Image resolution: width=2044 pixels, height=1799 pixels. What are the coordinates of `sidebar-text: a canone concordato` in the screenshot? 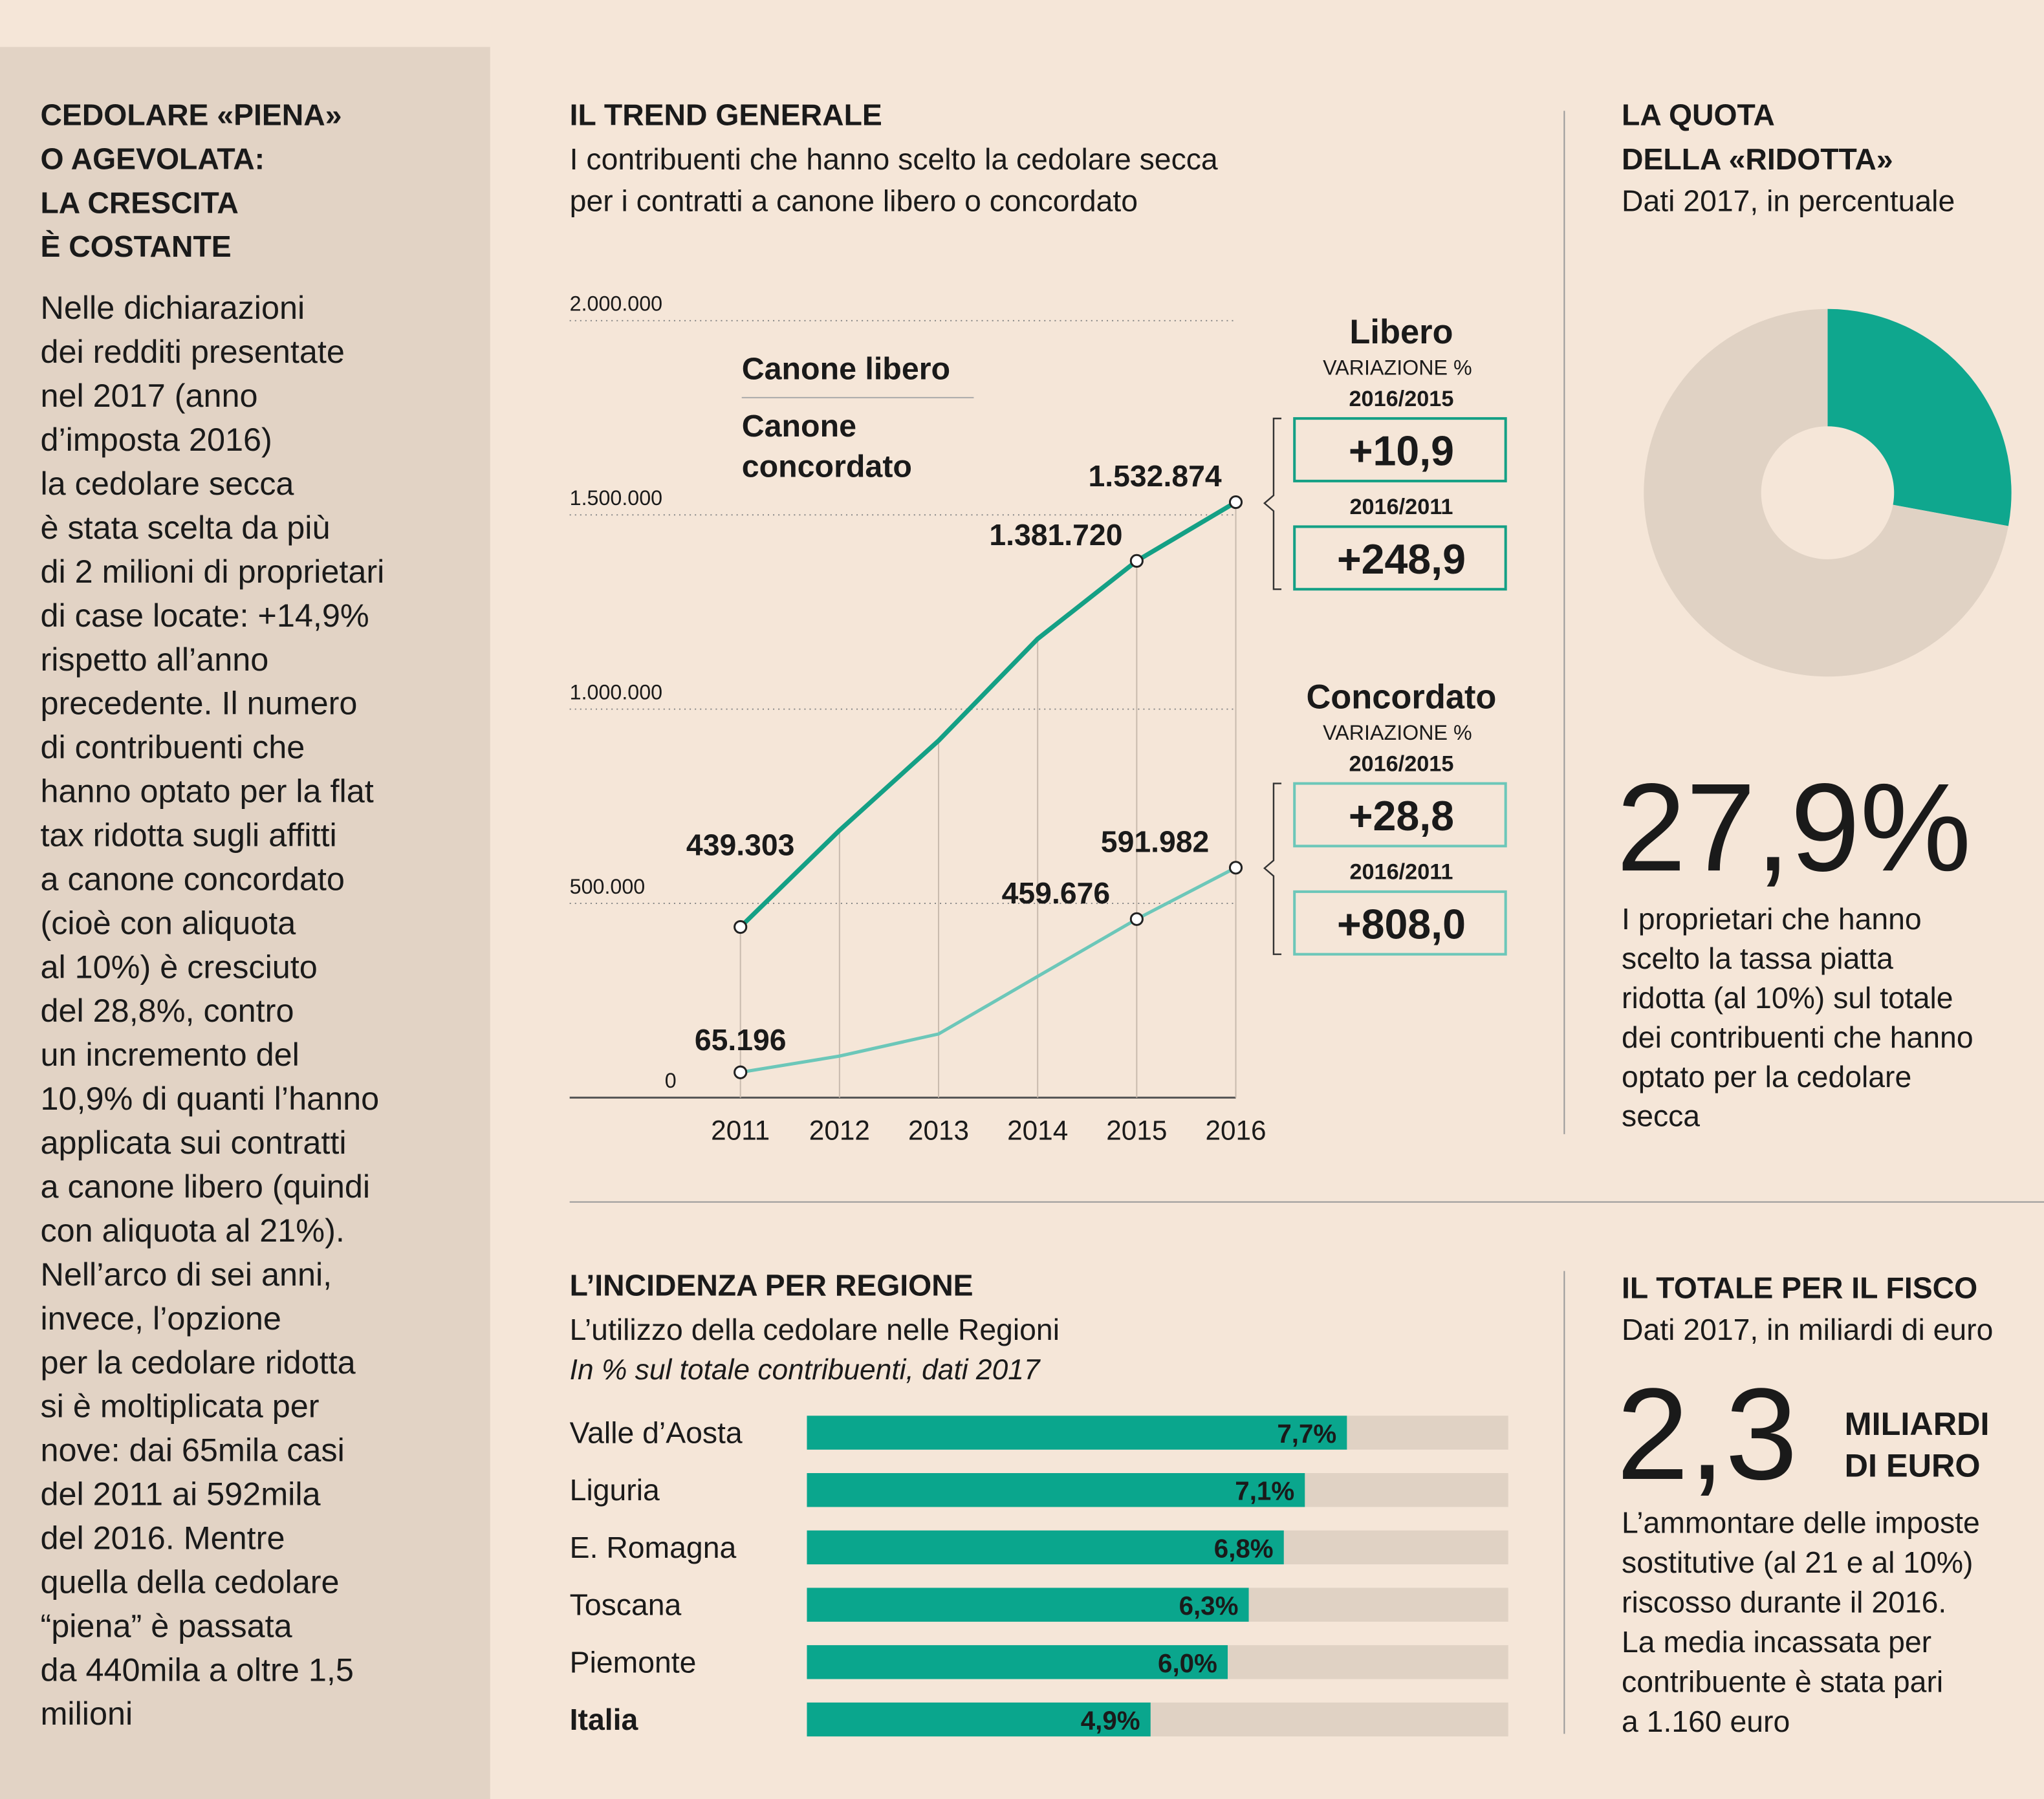 It's located at (192, 878).